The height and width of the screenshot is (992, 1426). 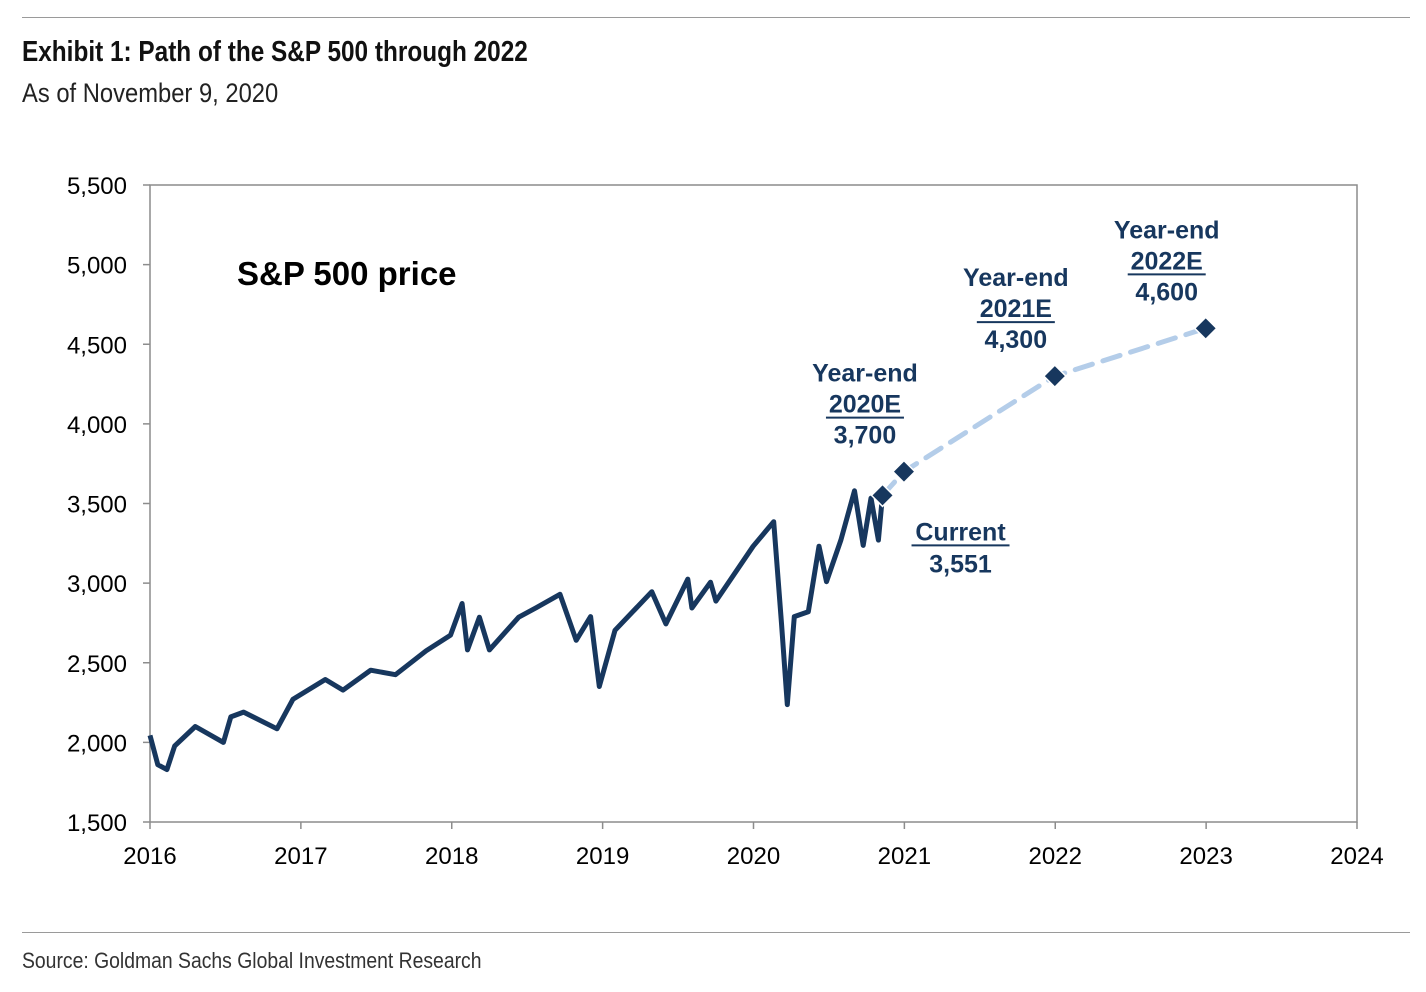 What do you see at coordinates (865, 405) in the screenshot?
I see `forecast-year: 2020E` at bounding box center [865, 405].